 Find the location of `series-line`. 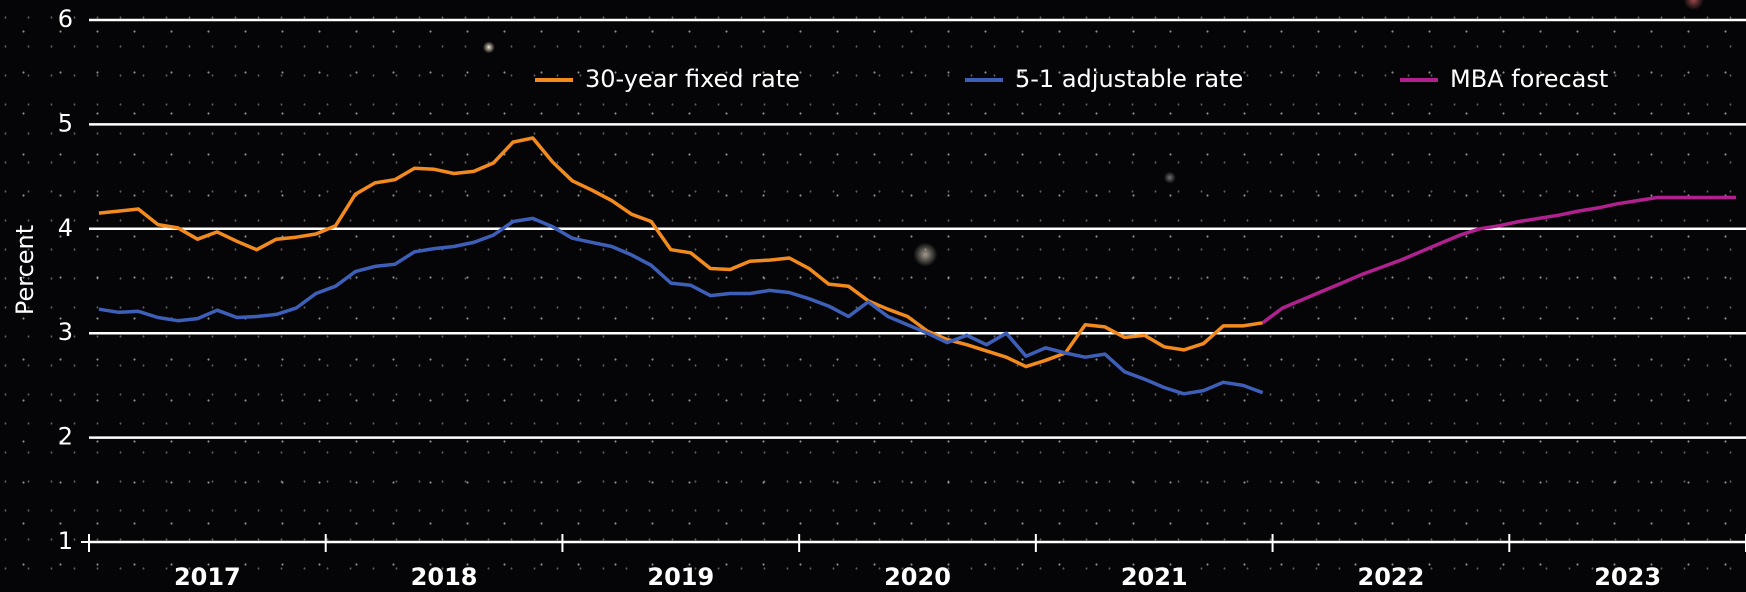

series-line is located at coordinates (1499, 260).